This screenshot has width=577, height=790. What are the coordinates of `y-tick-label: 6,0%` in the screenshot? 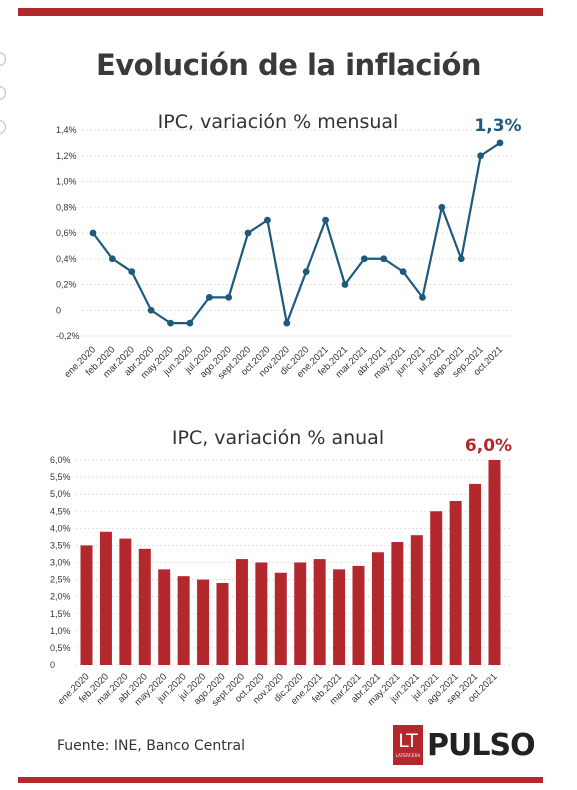 It's located at (60, 460).